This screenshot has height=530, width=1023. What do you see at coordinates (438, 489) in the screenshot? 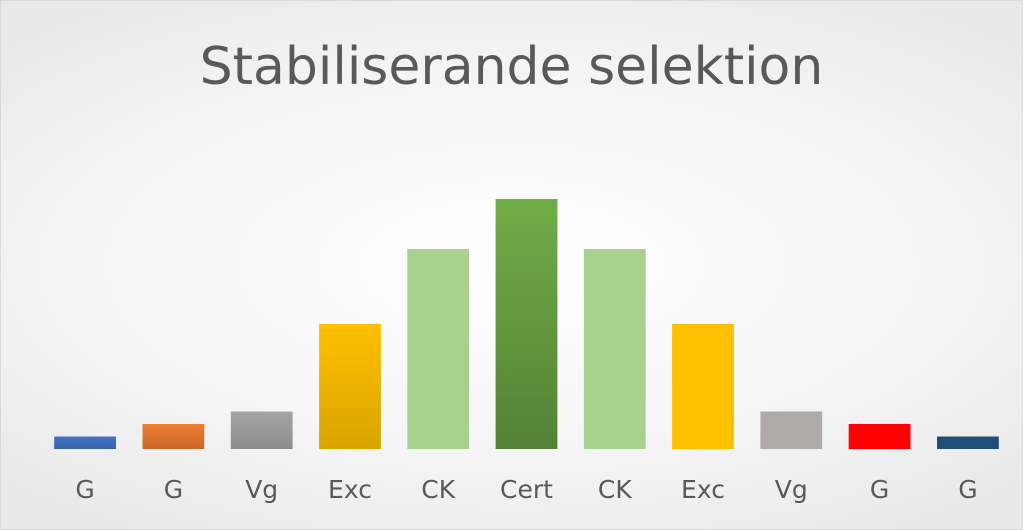
I see `x-tick-label-5: CK` at bounding box center [438, 489].